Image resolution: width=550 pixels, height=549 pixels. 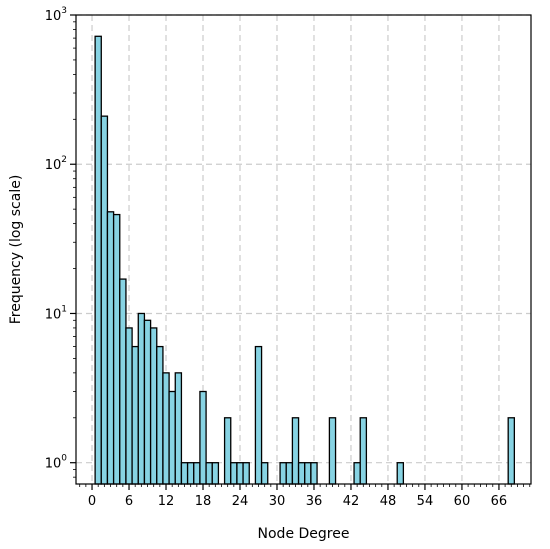 What do you see at coordinates (499, 501) in the screenshot?
I see `x-tick-label: 66` at bounding box center [499, 501].